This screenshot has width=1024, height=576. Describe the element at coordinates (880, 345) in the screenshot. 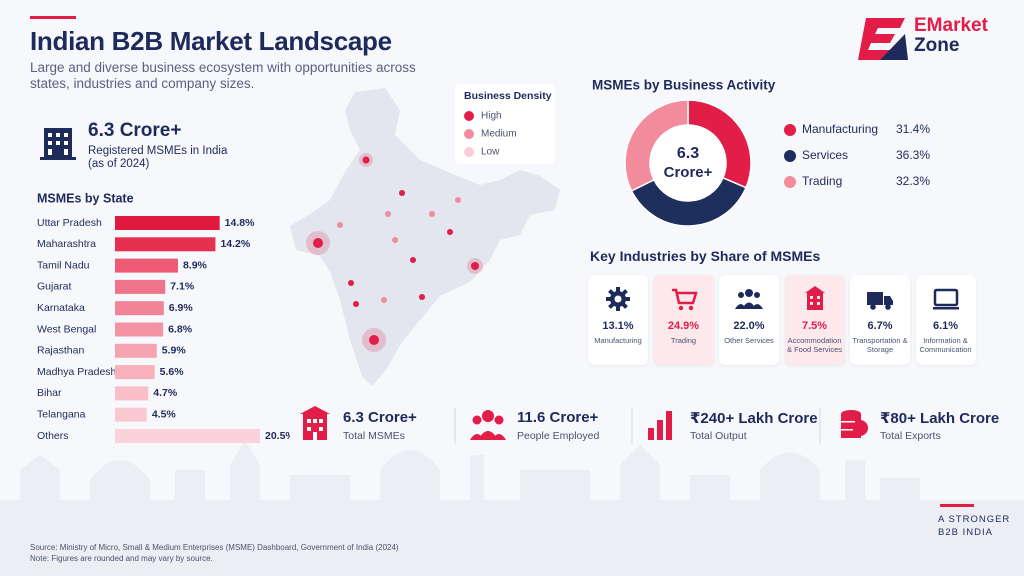

I see `industry-label: Transportation & Storage` at that location.